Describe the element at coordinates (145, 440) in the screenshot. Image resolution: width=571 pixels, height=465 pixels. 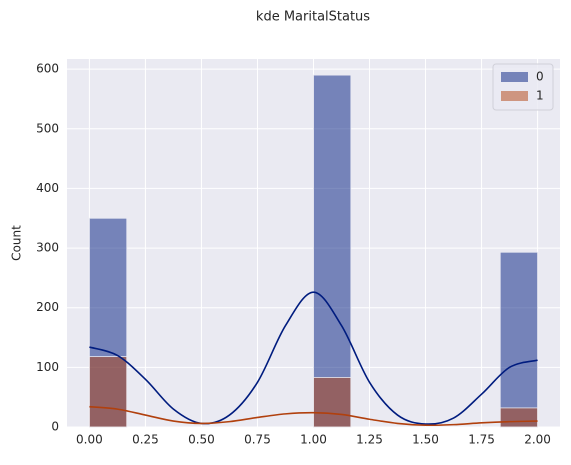
I see `x-tick-label: 0.25` at that location.